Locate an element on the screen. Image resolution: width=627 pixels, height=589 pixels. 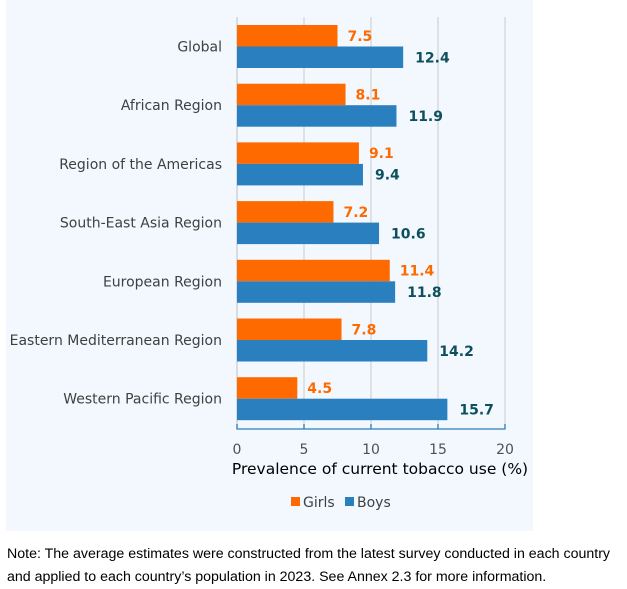
x-tick-label: 5 is located at coordinates (304, 450).